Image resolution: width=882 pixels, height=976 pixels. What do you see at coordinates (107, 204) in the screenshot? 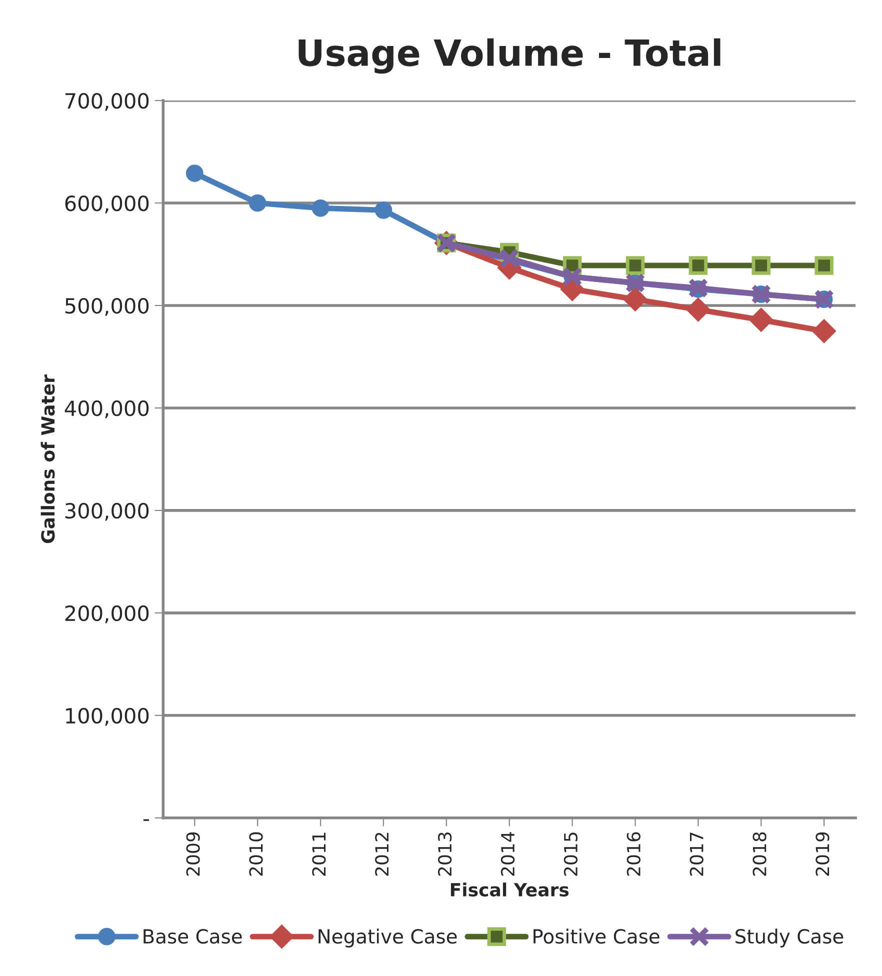
I see `y-tick-label: 600,000` at bounding box center [107, 204].